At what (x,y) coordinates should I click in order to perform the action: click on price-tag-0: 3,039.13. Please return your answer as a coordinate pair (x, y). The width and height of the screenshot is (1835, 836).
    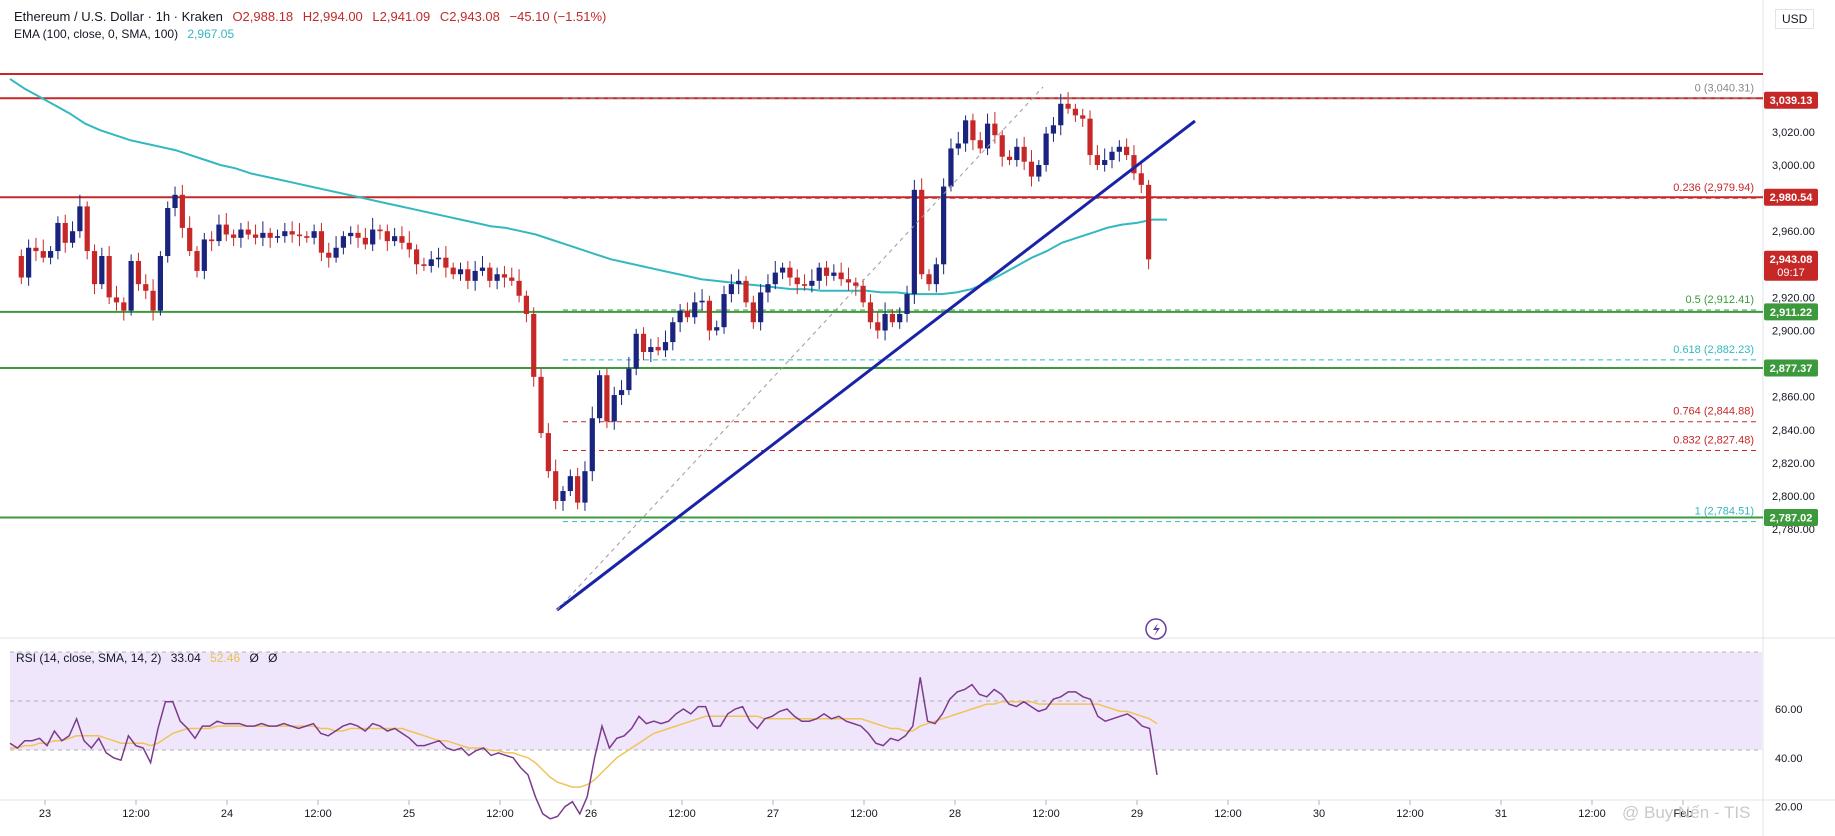
    Looking at the image, I should click on (1791, 100).